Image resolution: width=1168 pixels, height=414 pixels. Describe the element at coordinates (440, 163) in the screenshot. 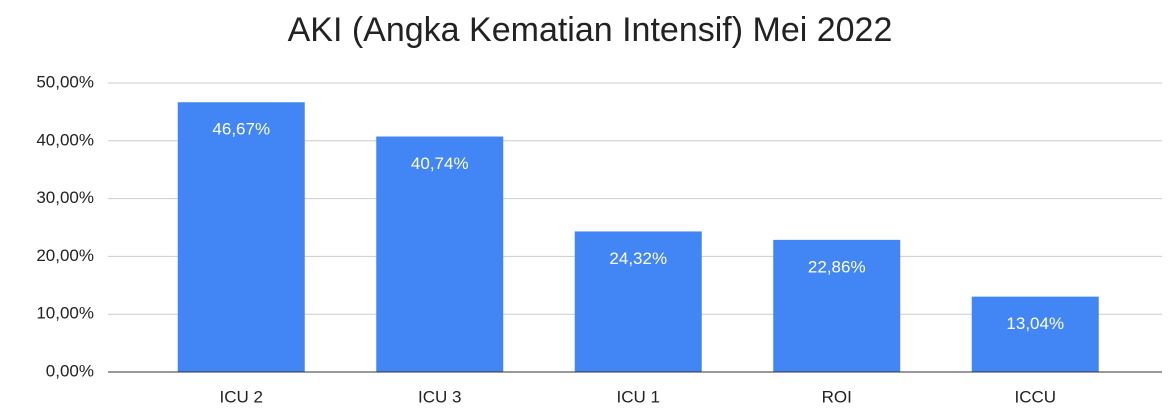

I see `data-label: 40,74%` at that location.